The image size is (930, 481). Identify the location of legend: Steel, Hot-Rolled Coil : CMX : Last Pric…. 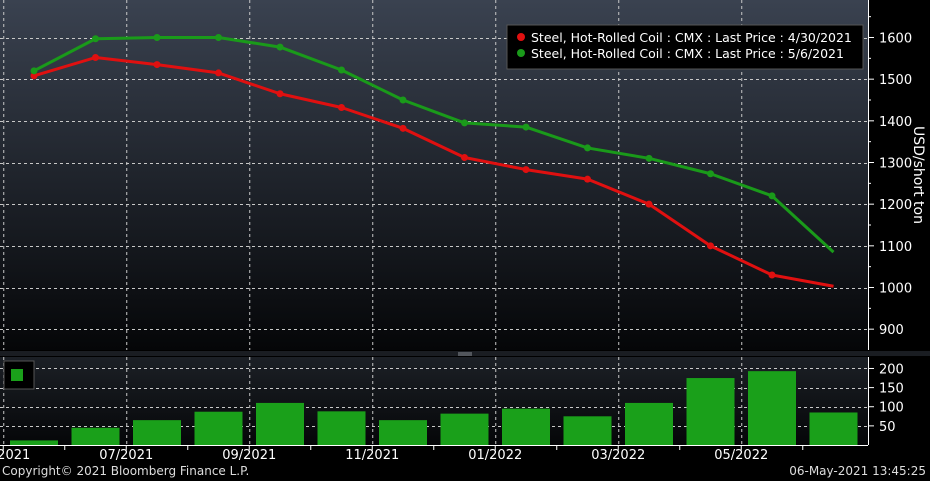
(685, 47).